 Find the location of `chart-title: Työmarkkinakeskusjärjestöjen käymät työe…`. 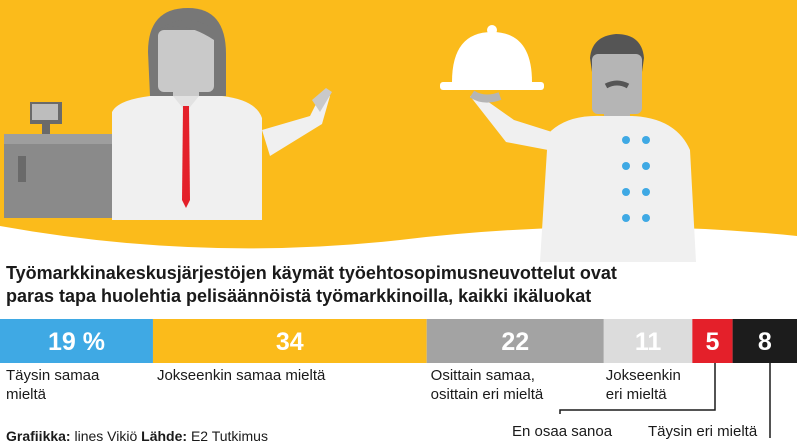

chart-title: Työmarkkinakeskusjärjestöjen käymät työe… is located at coordinates (401, 285).